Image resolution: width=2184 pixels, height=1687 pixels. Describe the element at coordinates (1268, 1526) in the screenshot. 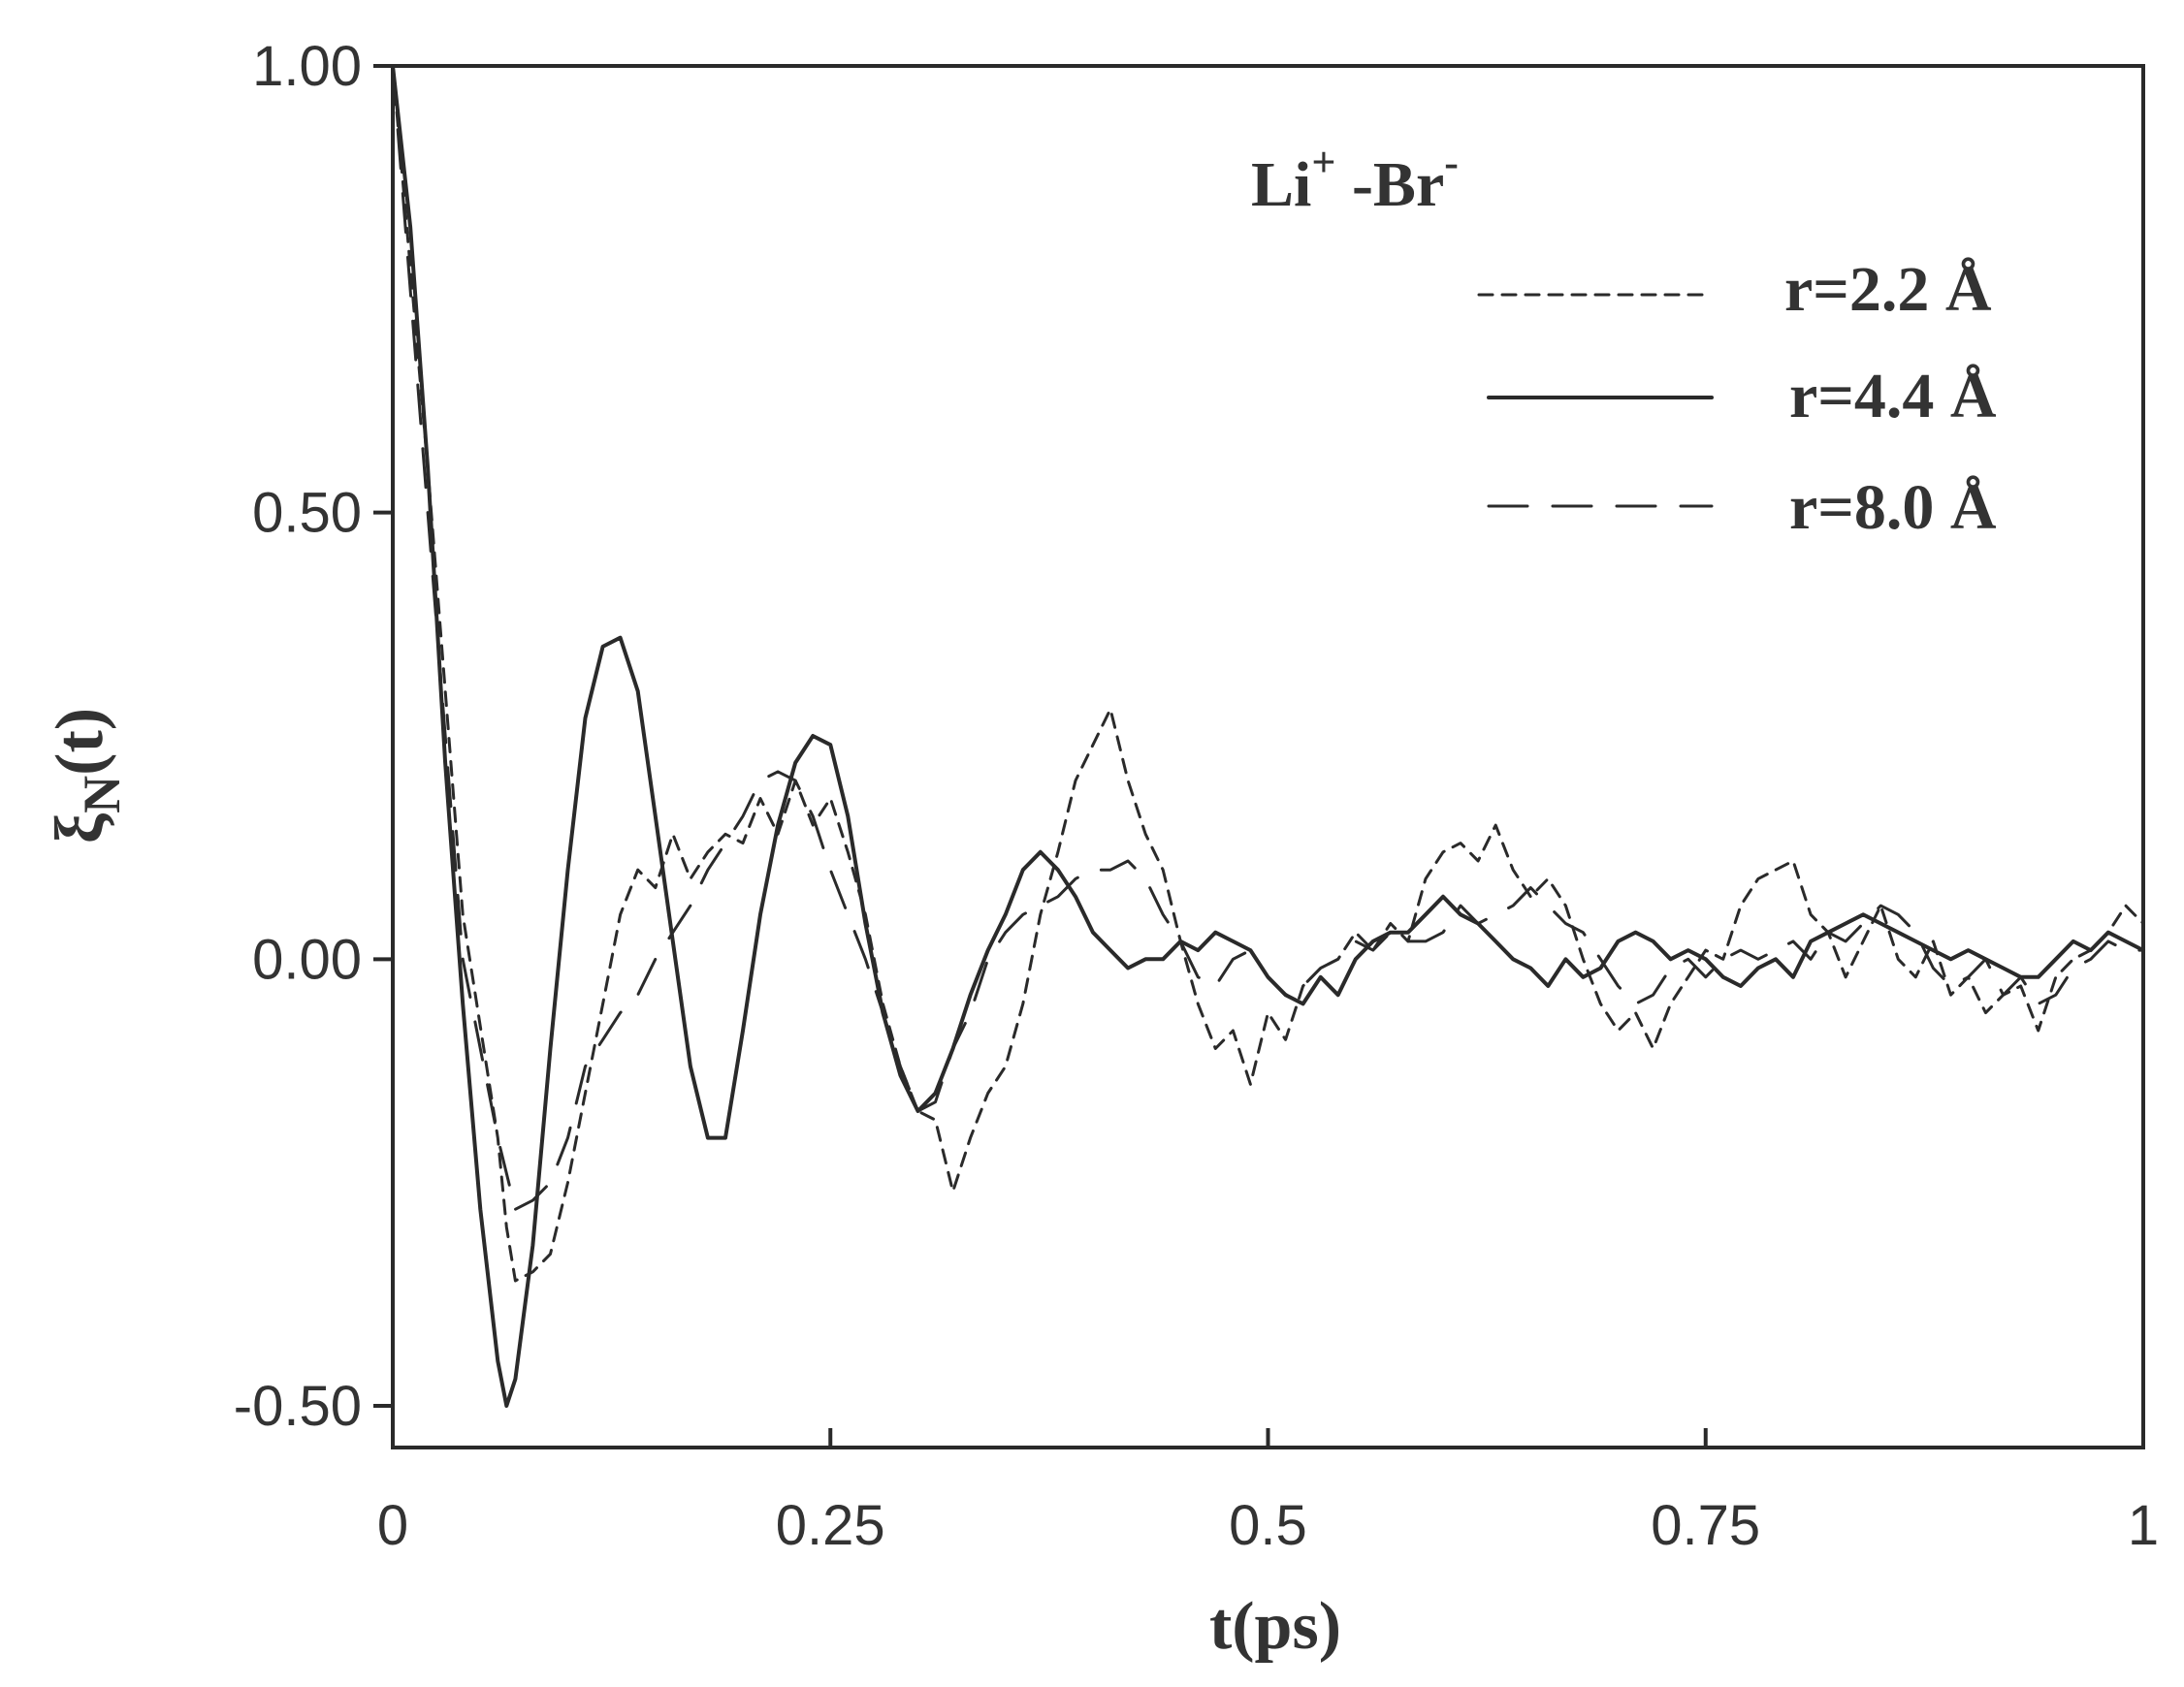

I see `x-tick-label: 0.5` at that location.